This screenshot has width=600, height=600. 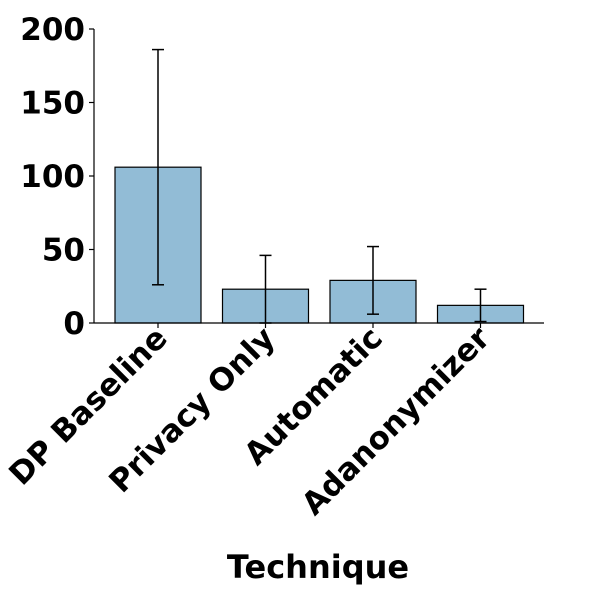 What do you see at coordinates (318, 567) in the screenshot?
I see `x-axis-label: Technique` at bounding box center [318, 567].